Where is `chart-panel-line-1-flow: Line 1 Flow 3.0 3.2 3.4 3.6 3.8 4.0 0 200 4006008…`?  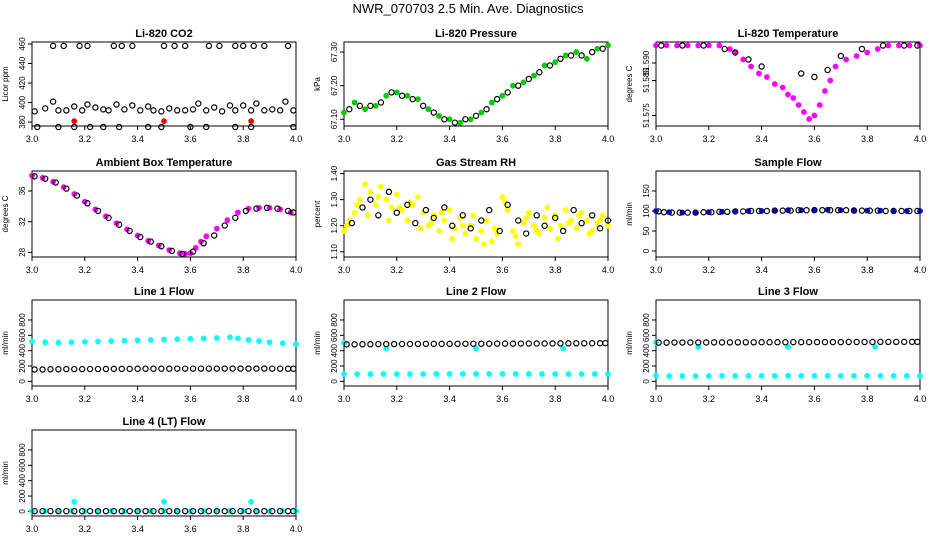 chart-panel-line-1-flow: Line 1 Flow 3.0 3.2 3.4 3.6 3.8 4.0 0 200 4006008… is located at coordinates (151, 345).